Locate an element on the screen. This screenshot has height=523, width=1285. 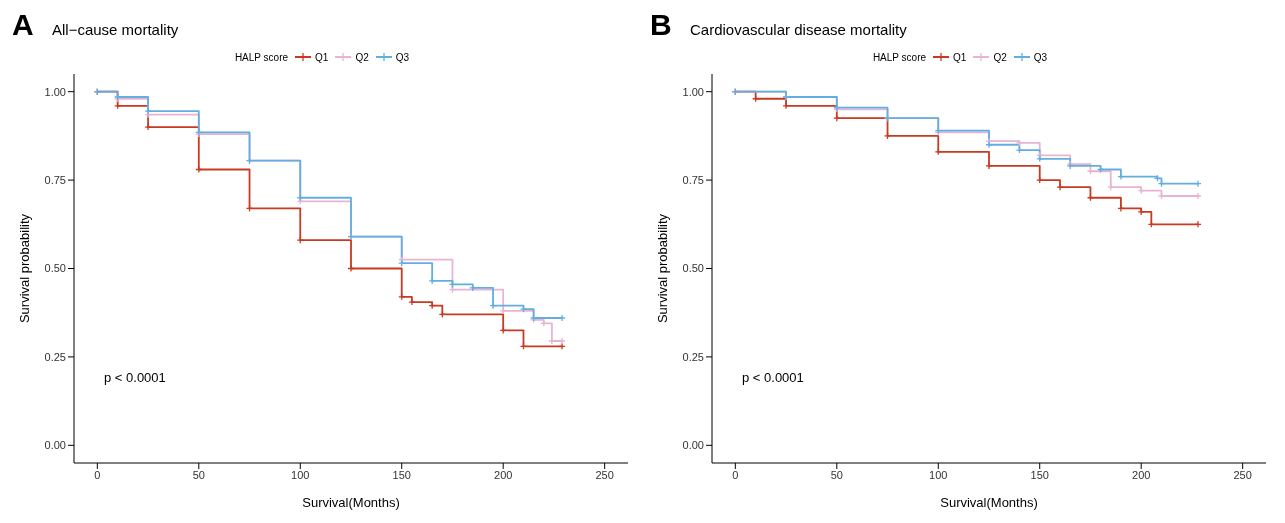
chart-title: All−cause mortality is located at coordinates (115, 29).